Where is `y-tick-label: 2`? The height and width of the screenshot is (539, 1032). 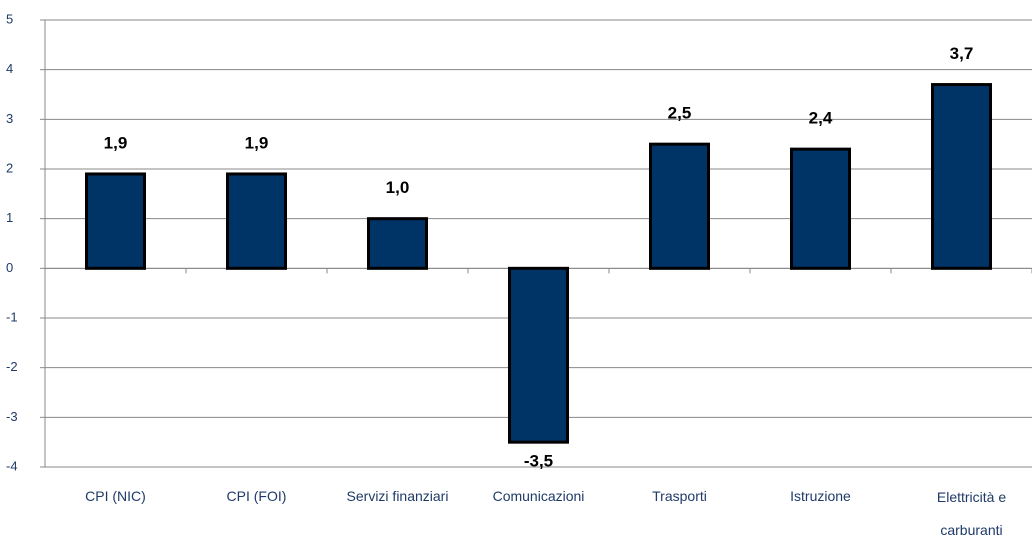 y-tick-label: 2 is located at coordinates (9, 167).